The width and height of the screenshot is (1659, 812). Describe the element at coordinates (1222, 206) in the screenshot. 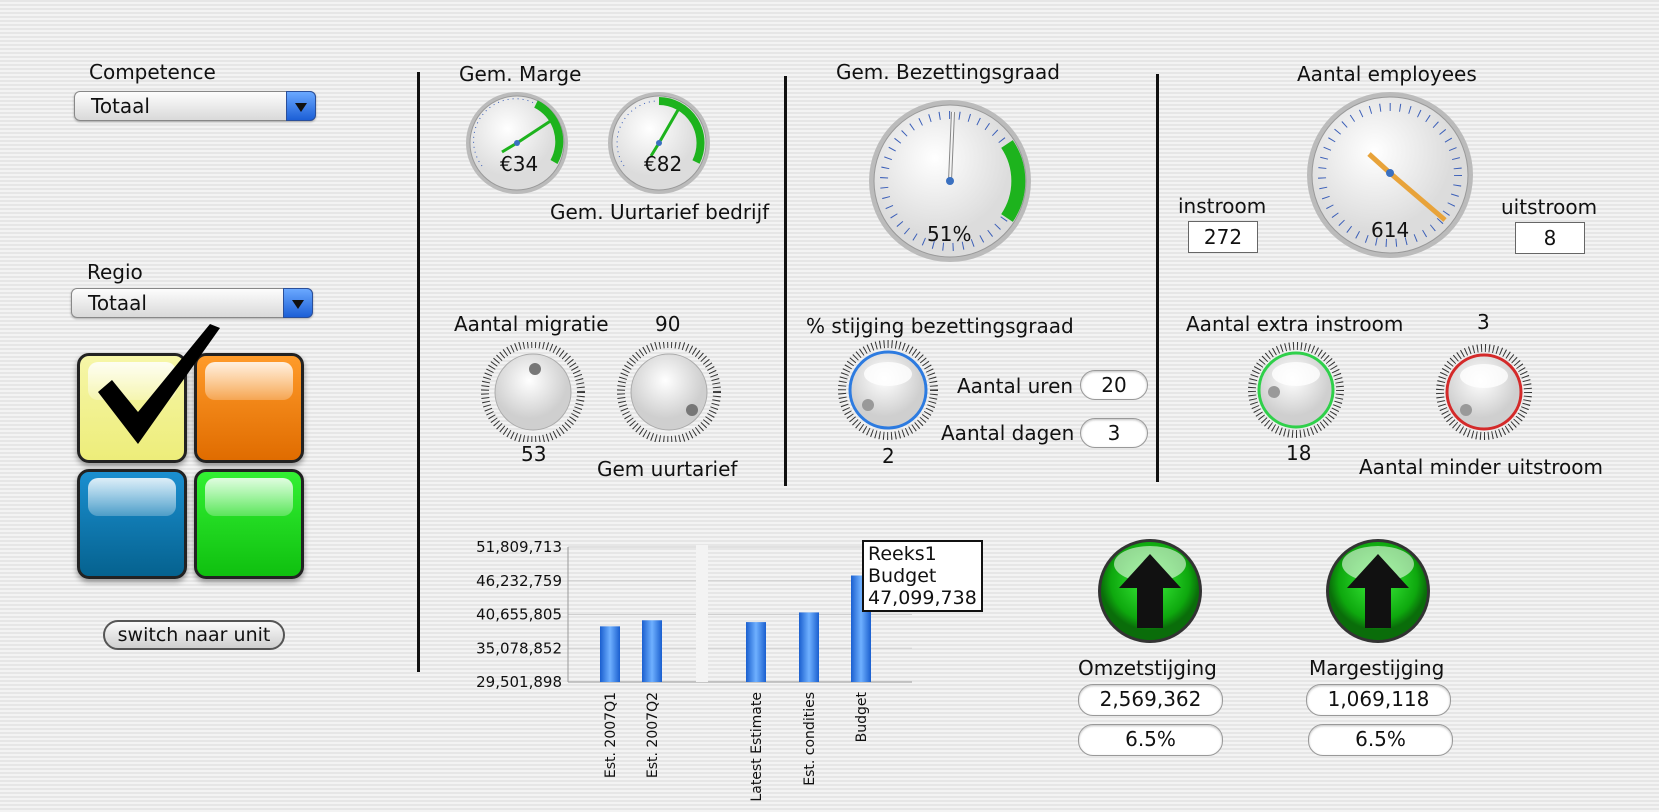

I see `instroom-label: instroom` at that location.